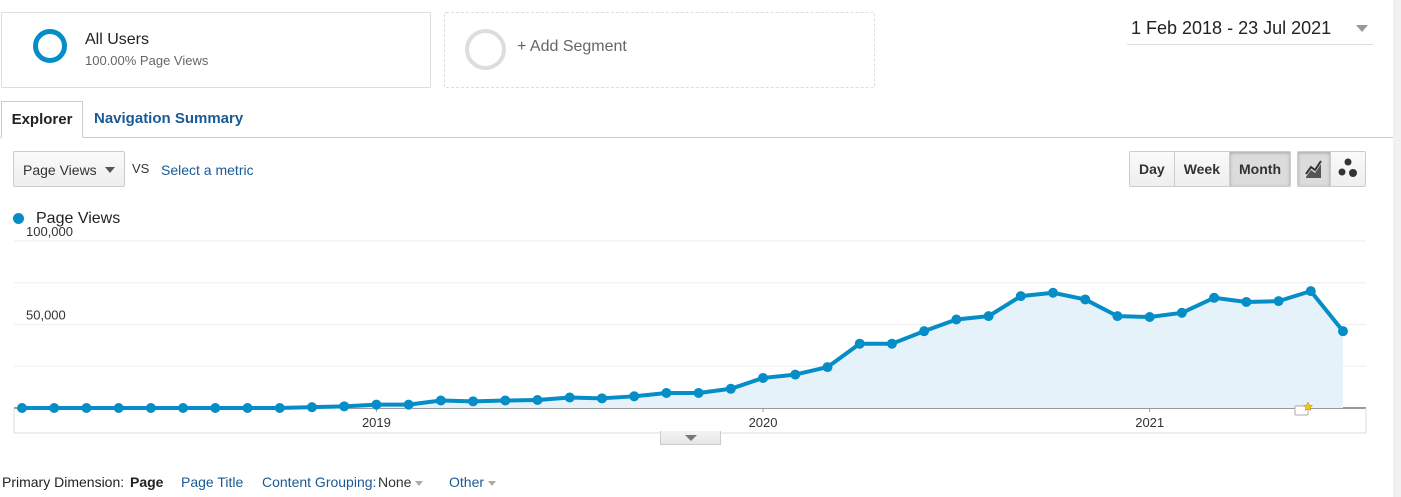  Describe the element at coordinates (117, 39) in the screenshot. I see `segment-title: All Users` at that location.